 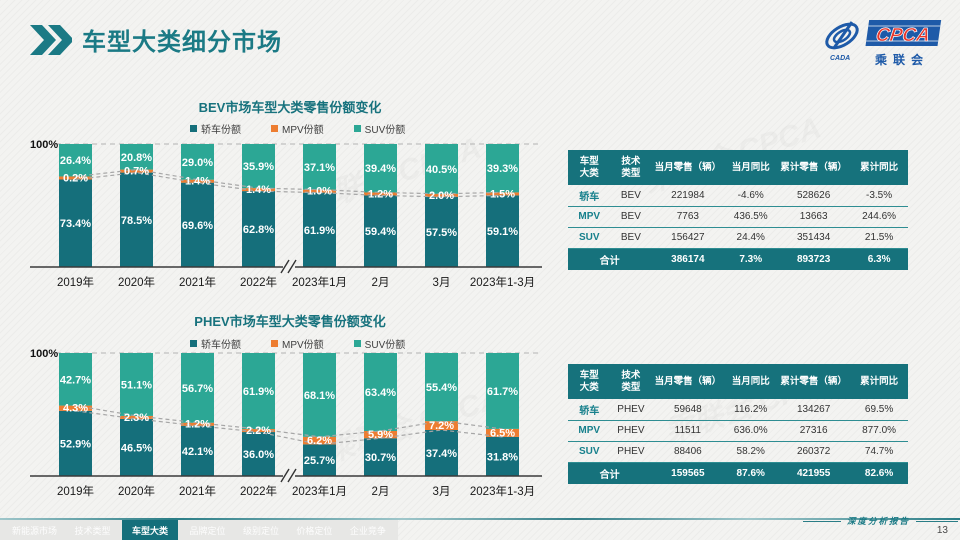 I want to click on svg-text: 46.5%, so click(x=136, y=448).